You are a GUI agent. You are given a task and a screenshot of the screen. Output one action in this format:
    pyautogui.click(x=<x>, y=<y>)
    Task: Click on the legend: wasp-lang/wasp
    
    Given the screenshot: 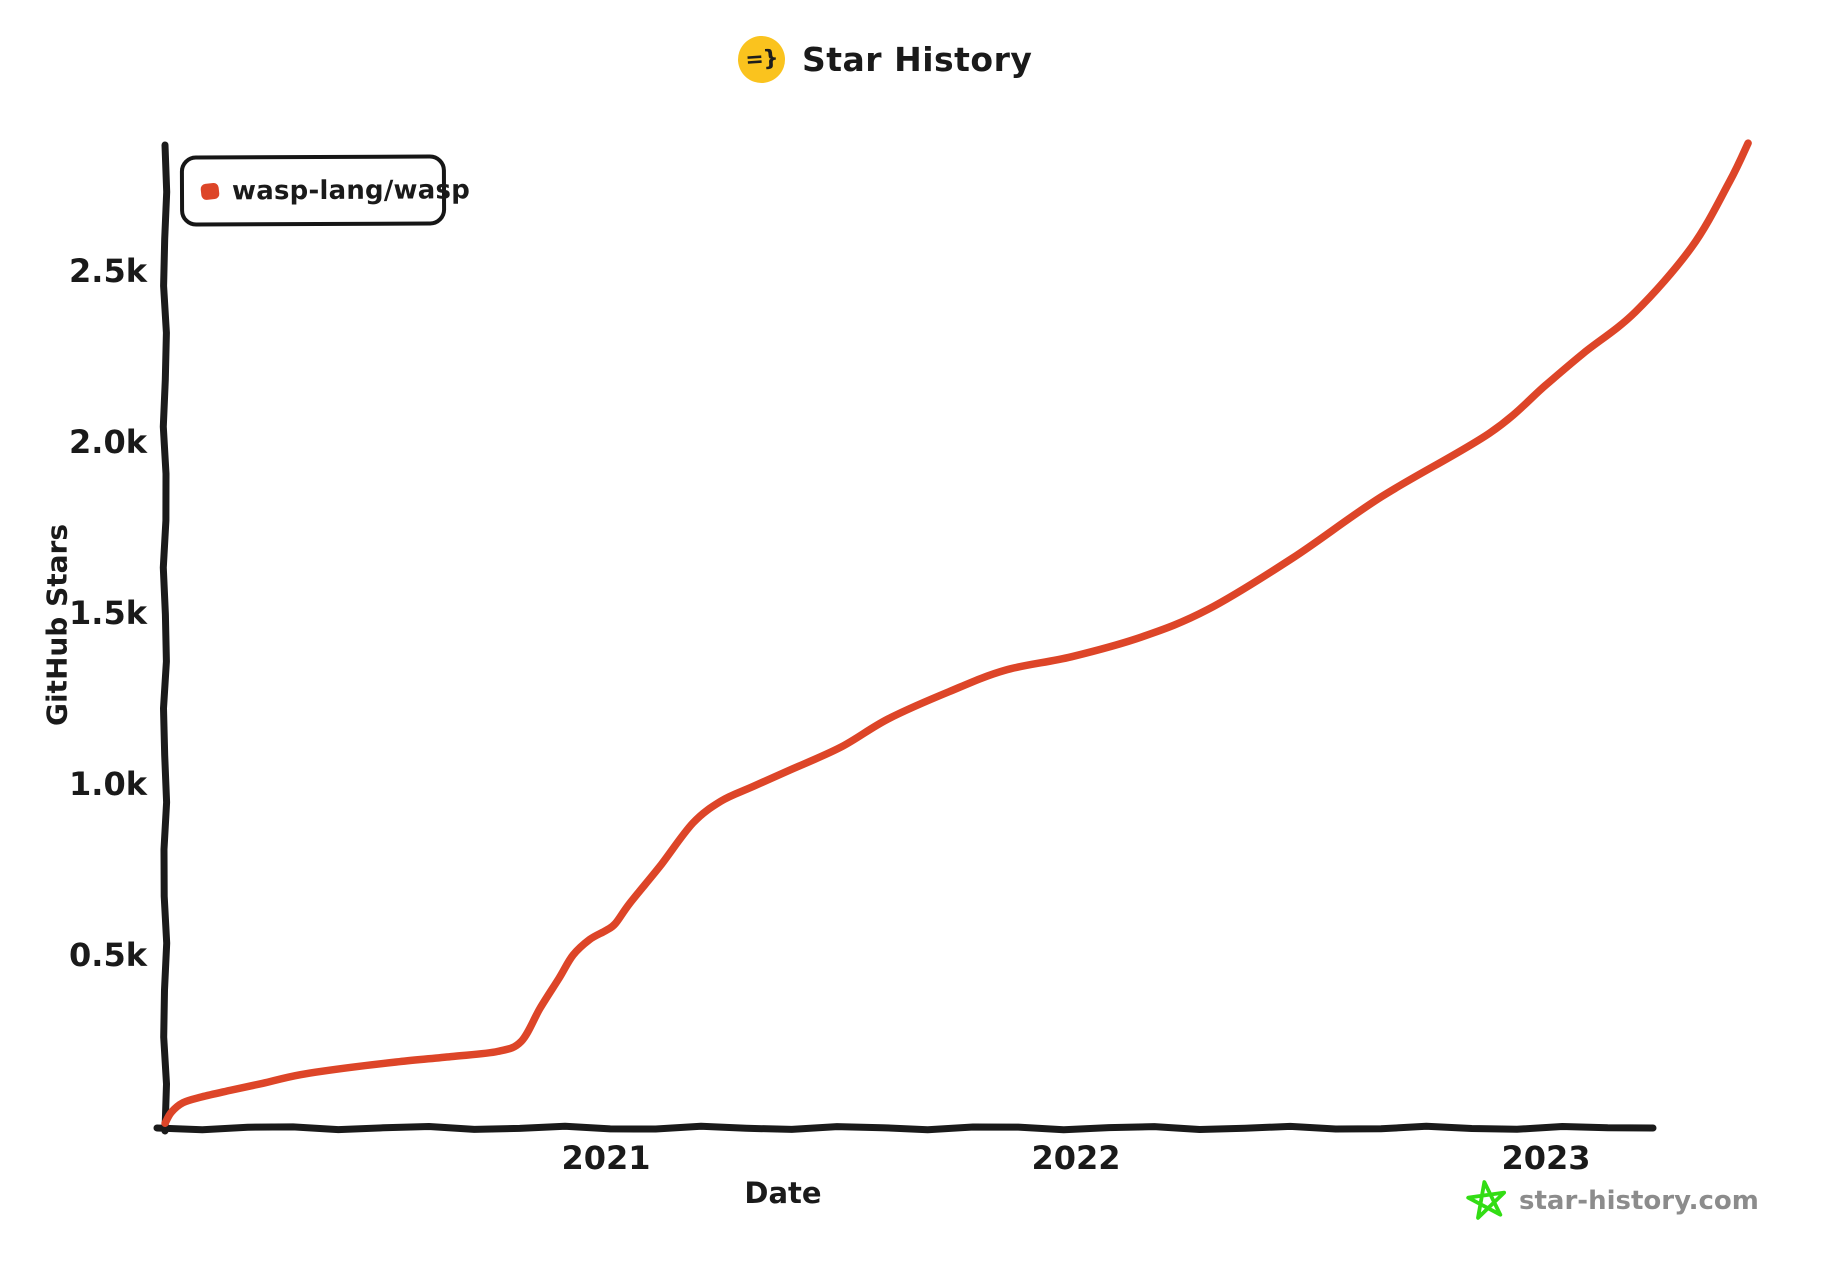 What is the action you would take?
    pyautogui.click(x=324, y=190)
    